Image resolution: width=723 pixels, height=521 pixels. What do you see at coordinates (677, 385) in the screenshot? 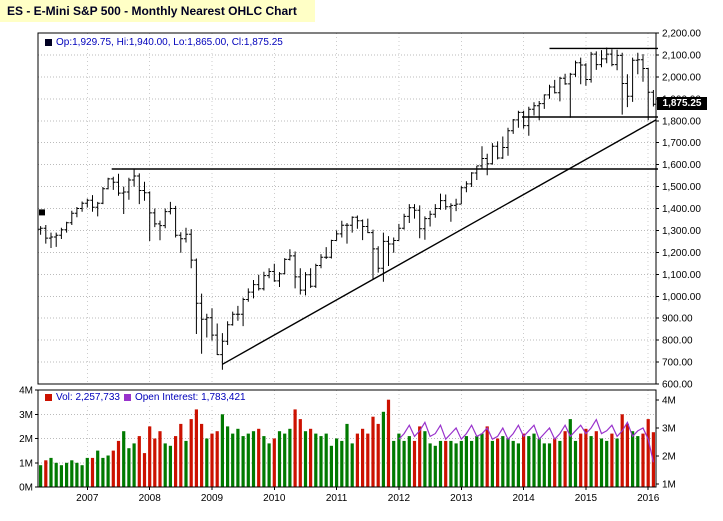
I see `svg-text: 600.00` at bounding box center [677, 385].